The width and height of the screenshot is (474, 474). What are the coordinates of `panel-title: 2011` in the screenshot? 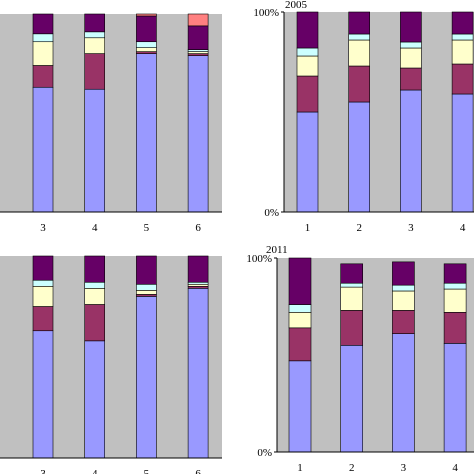 It's located at (277, 250).